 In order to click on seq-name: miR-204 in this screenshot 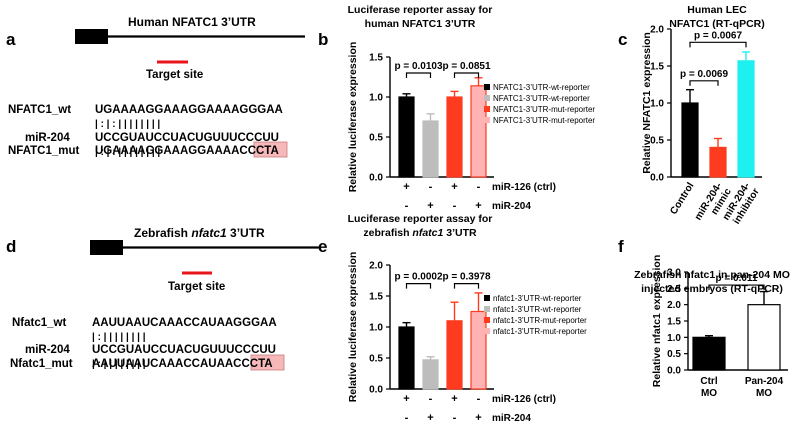, I will do `click(47, 350)`.